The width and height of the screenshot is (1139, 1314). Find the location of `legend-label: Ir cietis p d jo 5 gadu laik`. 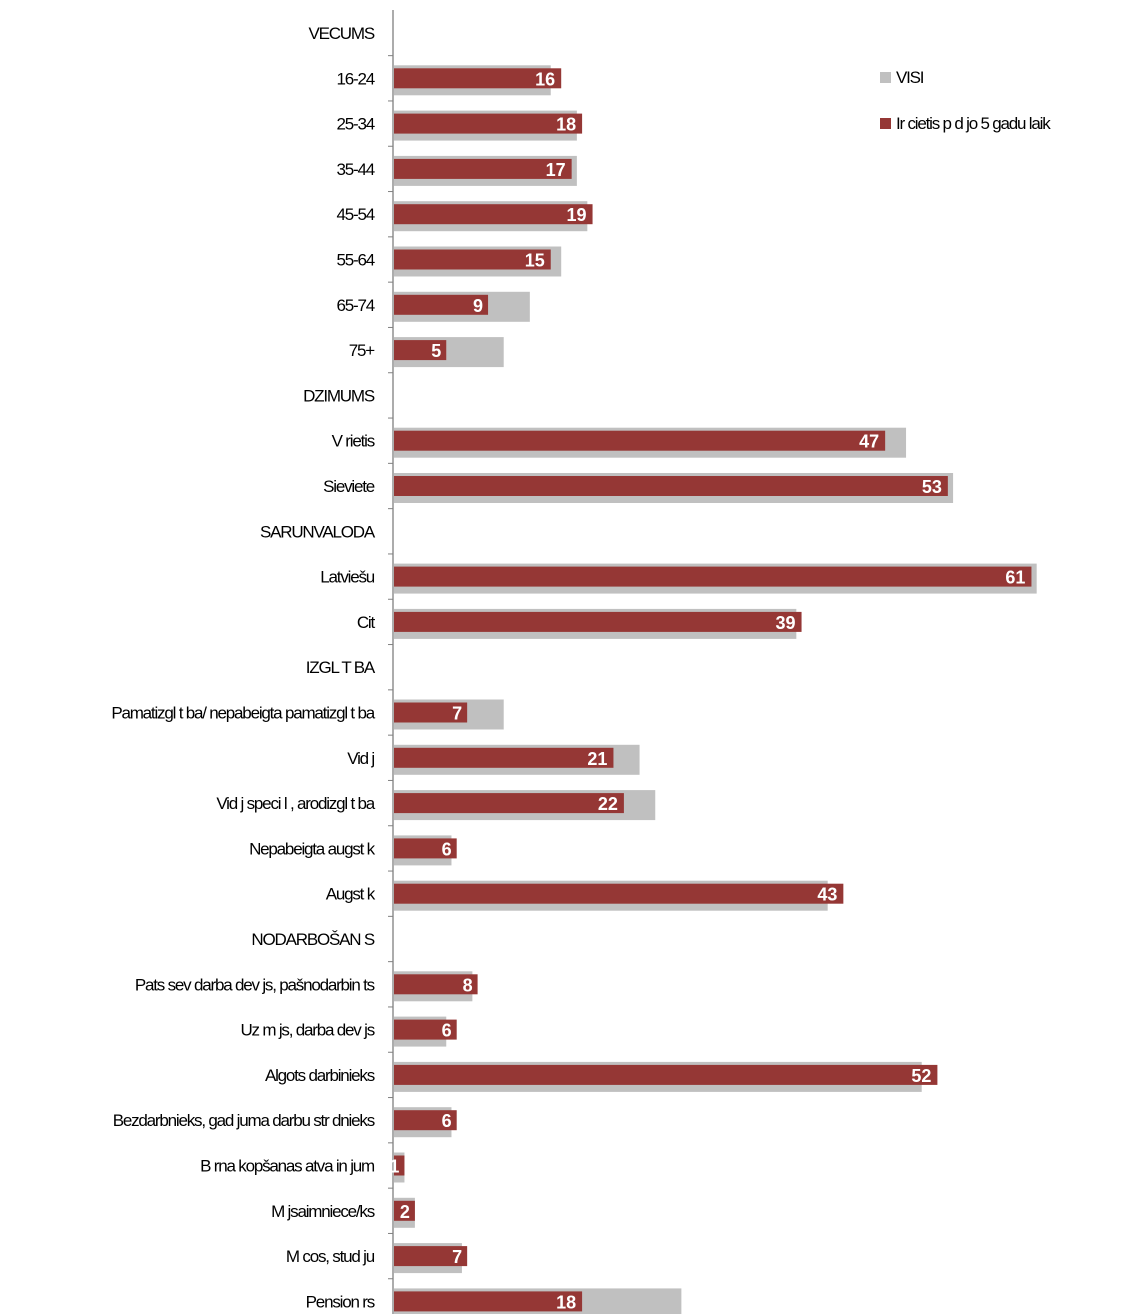

legend-label: Ir cietis p d jo 5 gadu laik is located at coordinates (973, 123).